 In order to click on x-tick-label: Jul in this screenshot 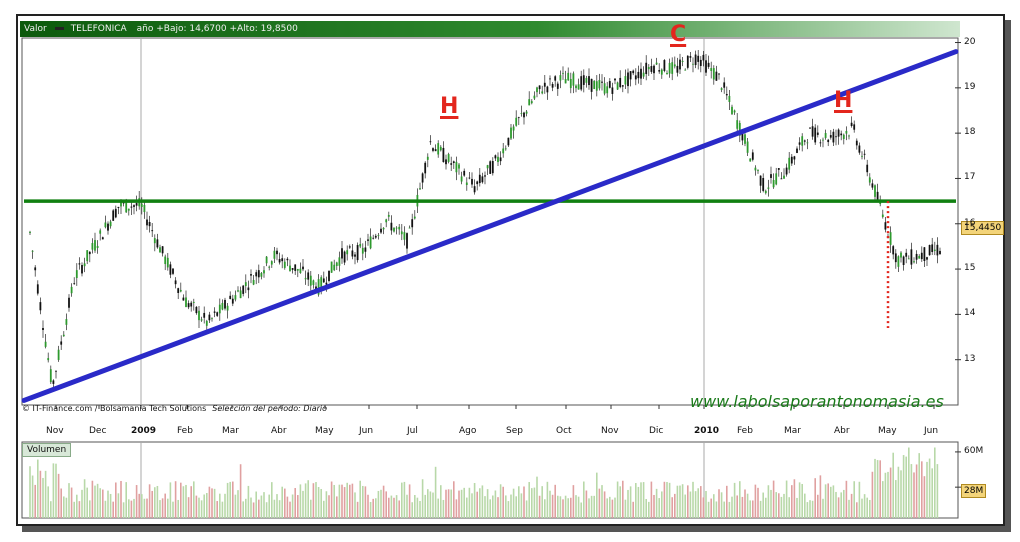, I will do `click(412, 431)`.